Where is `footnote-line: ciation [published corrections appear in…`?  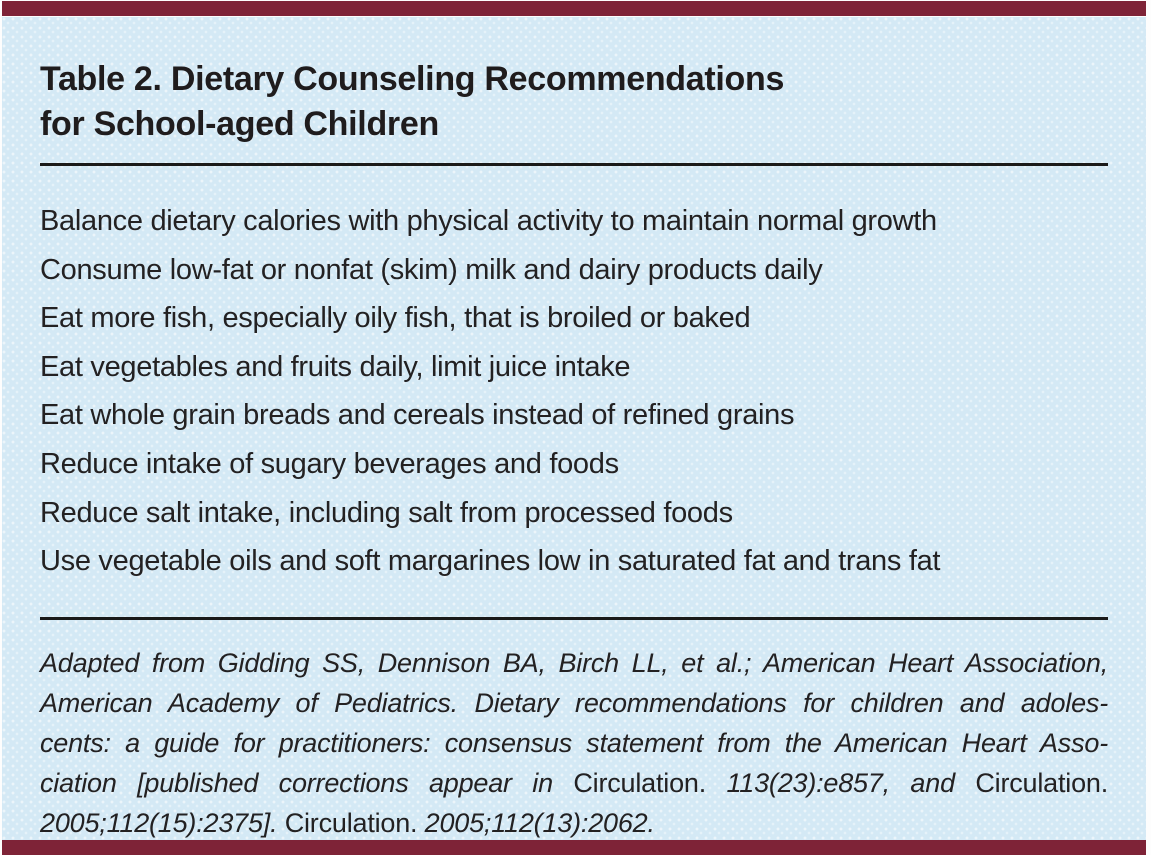 footnote-line: ciation [published corrections appear in… is located at coordinates (574, 783).